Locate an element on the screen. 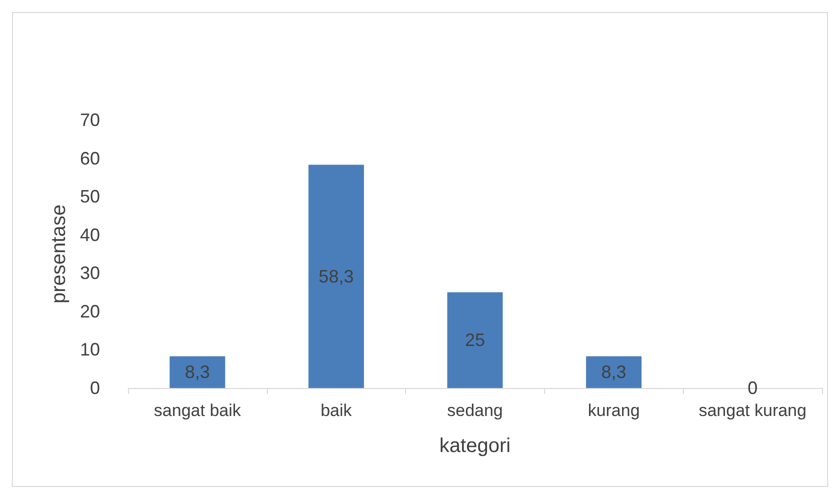 The width and height of the screenshot is (836, 495). y-tick-label: 0 is located at coordinates (95, 388).